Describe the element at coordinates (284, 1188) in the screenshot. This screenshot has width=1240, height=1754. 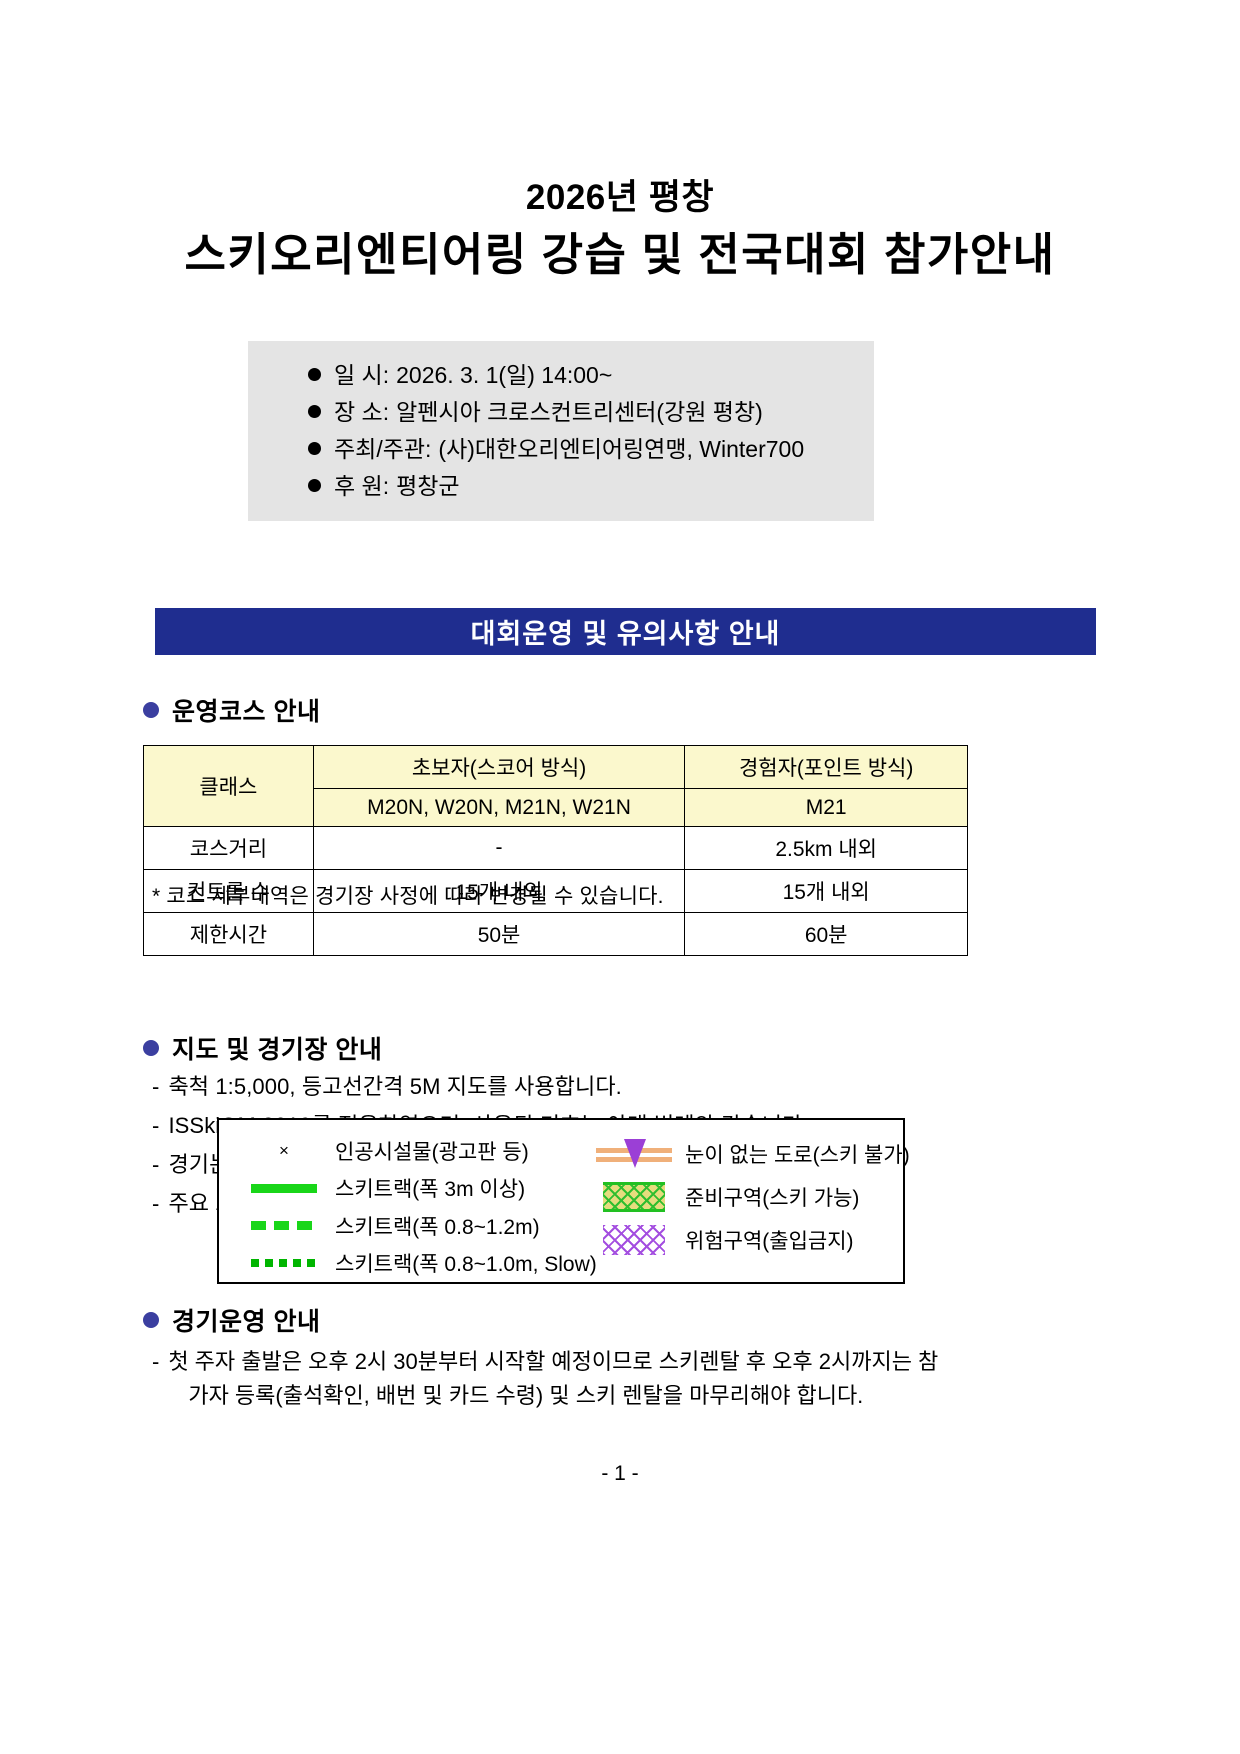
I see `solid-green-line-icon` at that location.